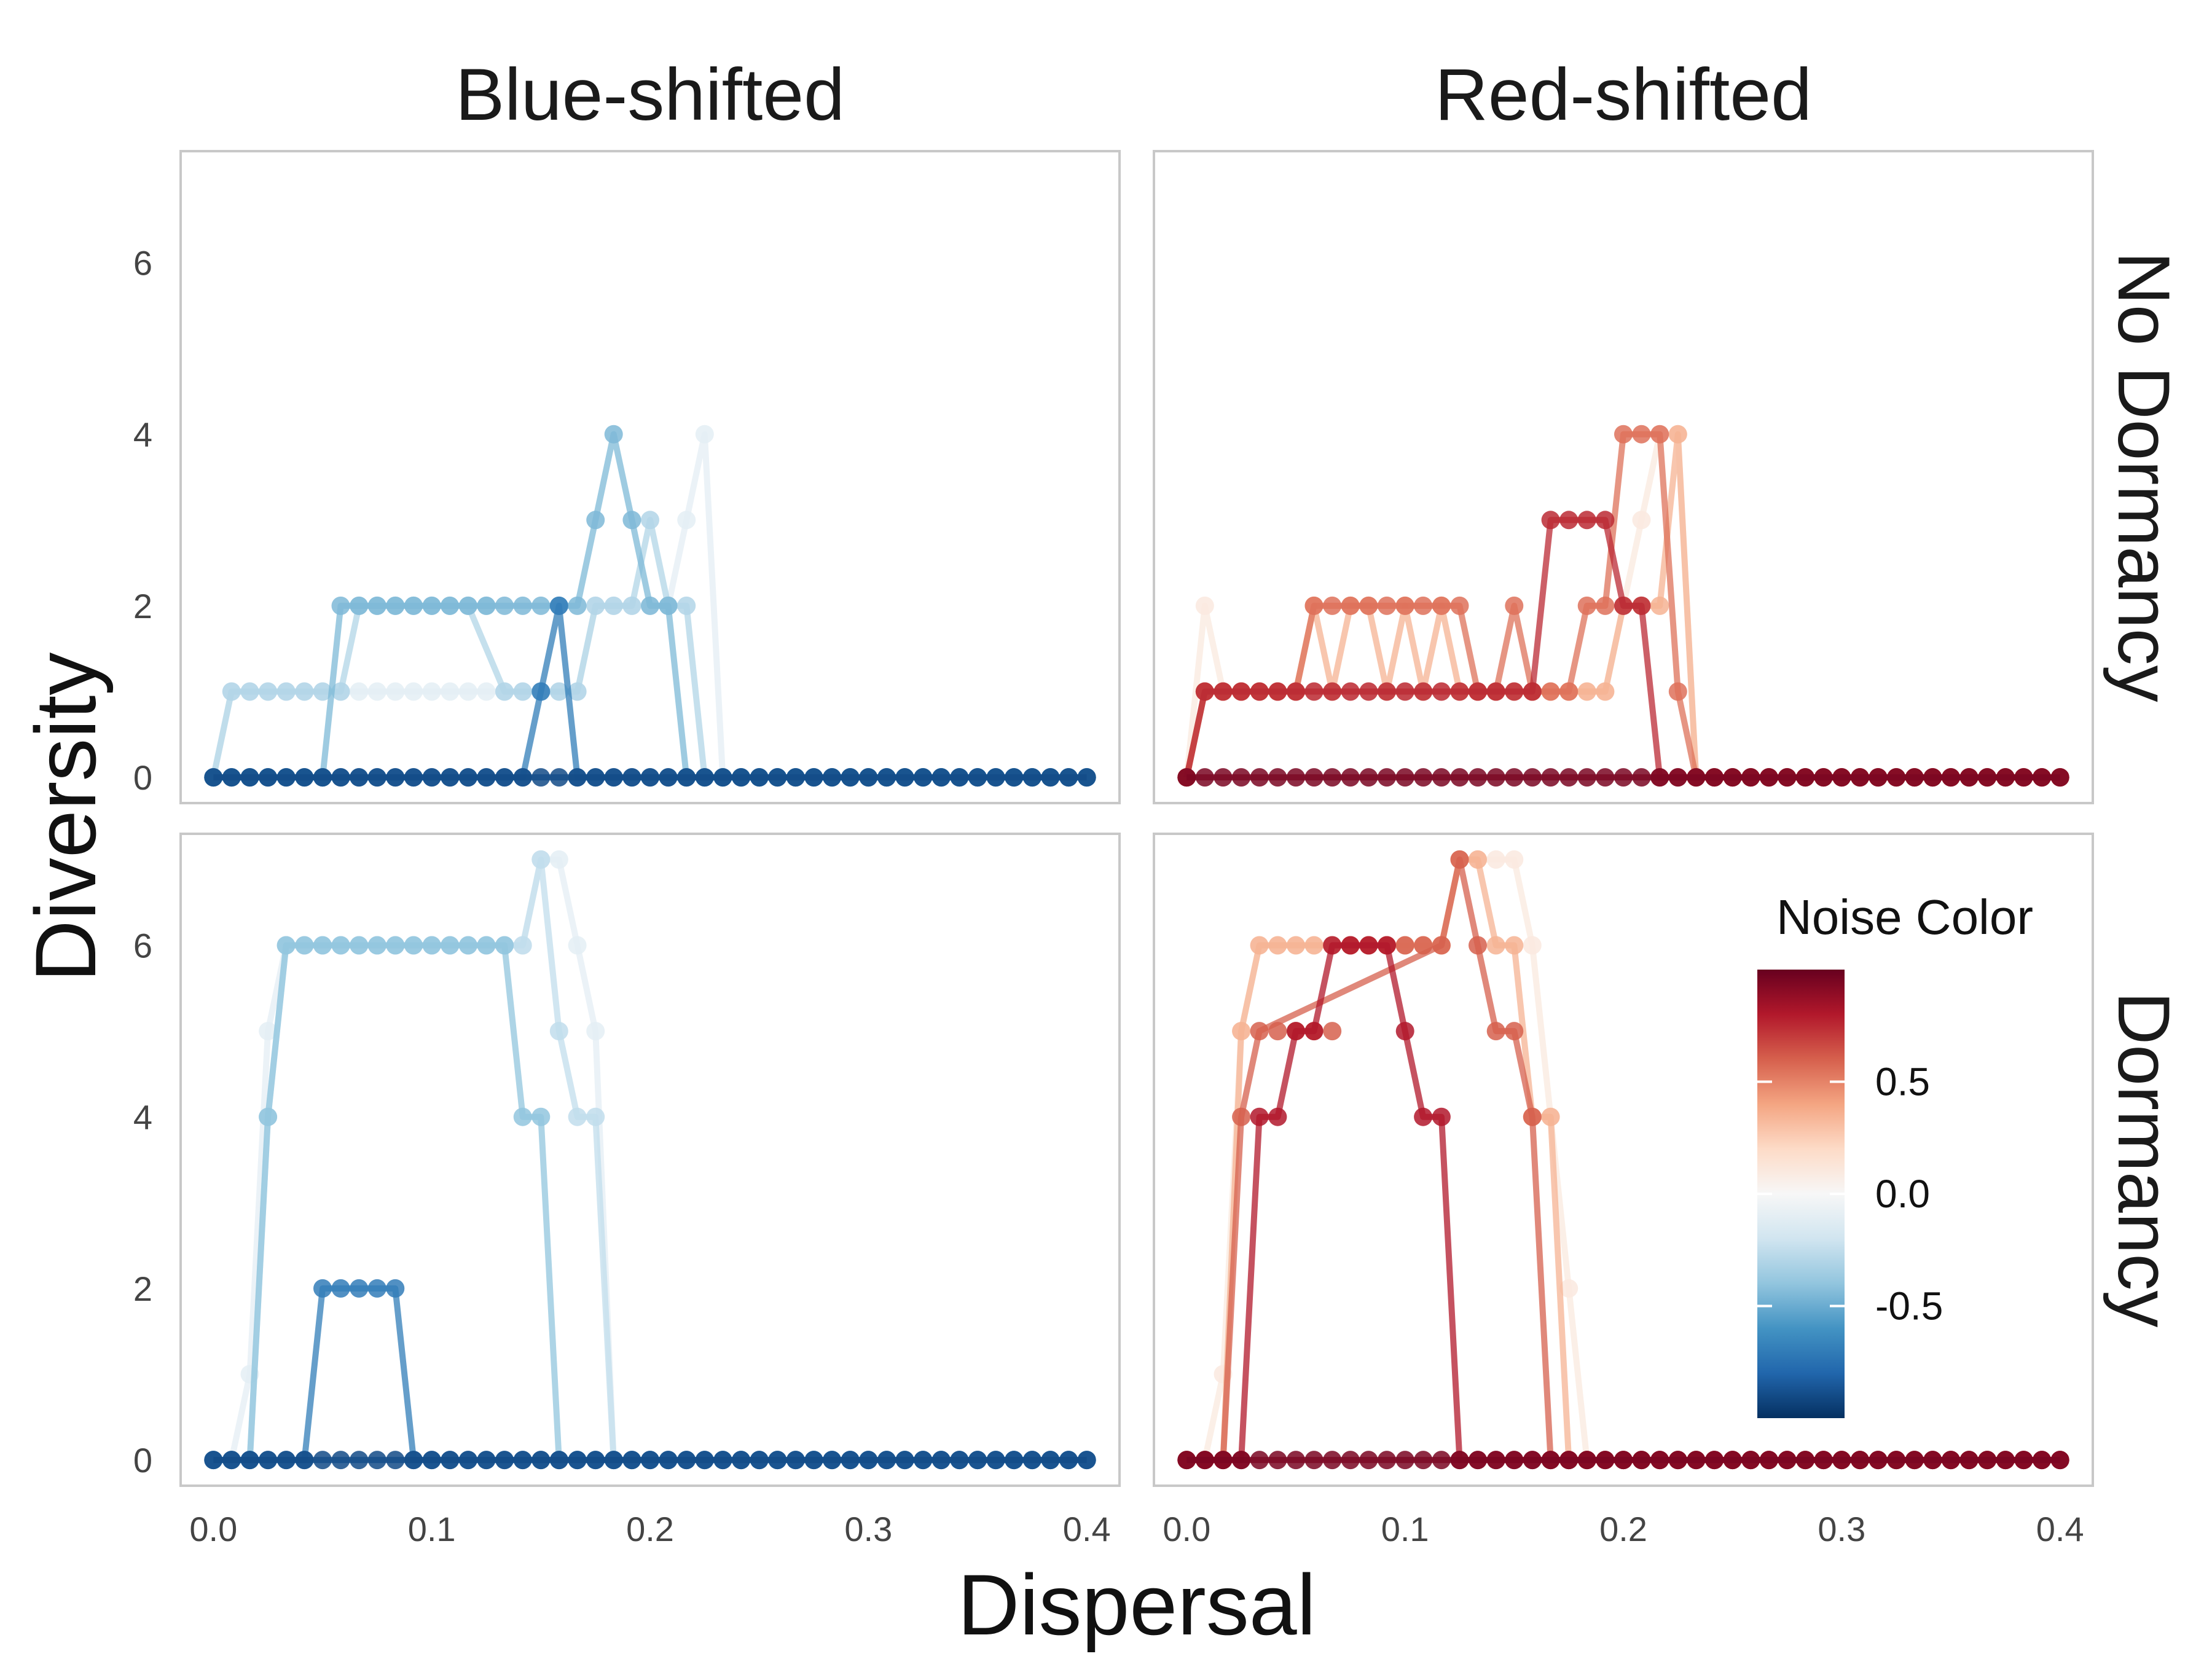 The height and width of the screenshot is (1659, 2212). What do you see at coordinates (2060, 1529) in the screenshot?
I see `x-tick-label: 0.4` at bounding box center [2060, 1529].